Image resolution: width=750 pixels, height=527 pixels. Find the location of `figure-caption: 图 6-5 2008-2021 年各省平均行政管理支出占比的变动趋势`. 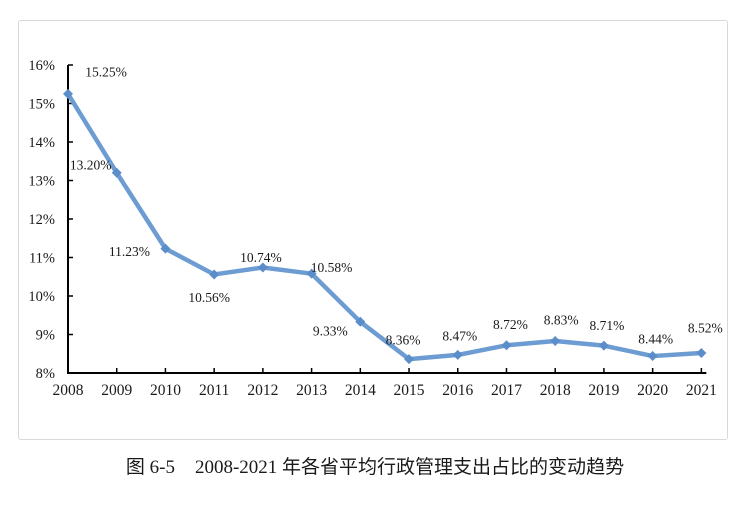

figure-caption: 图 6-5 2008-2021 年各省平均行政管理支出占比的变动趋势 is located at coordinates (375, 465).